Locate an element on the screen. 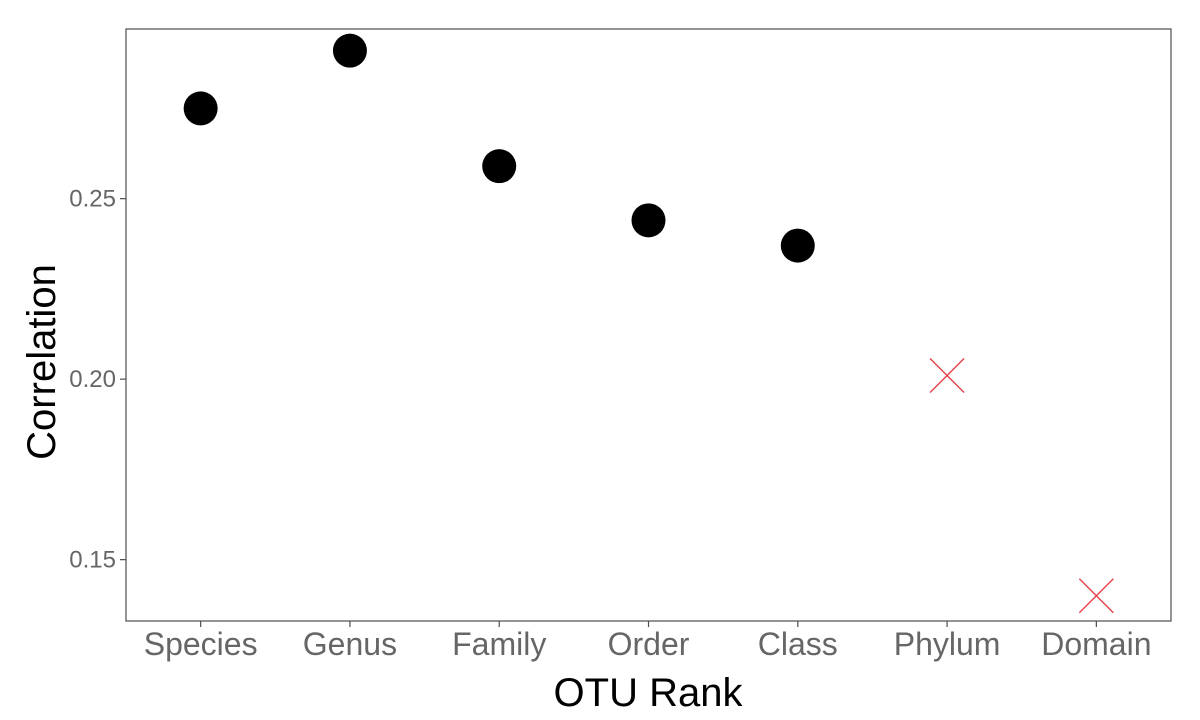  point-phylum is located at coordinates (947, 376).